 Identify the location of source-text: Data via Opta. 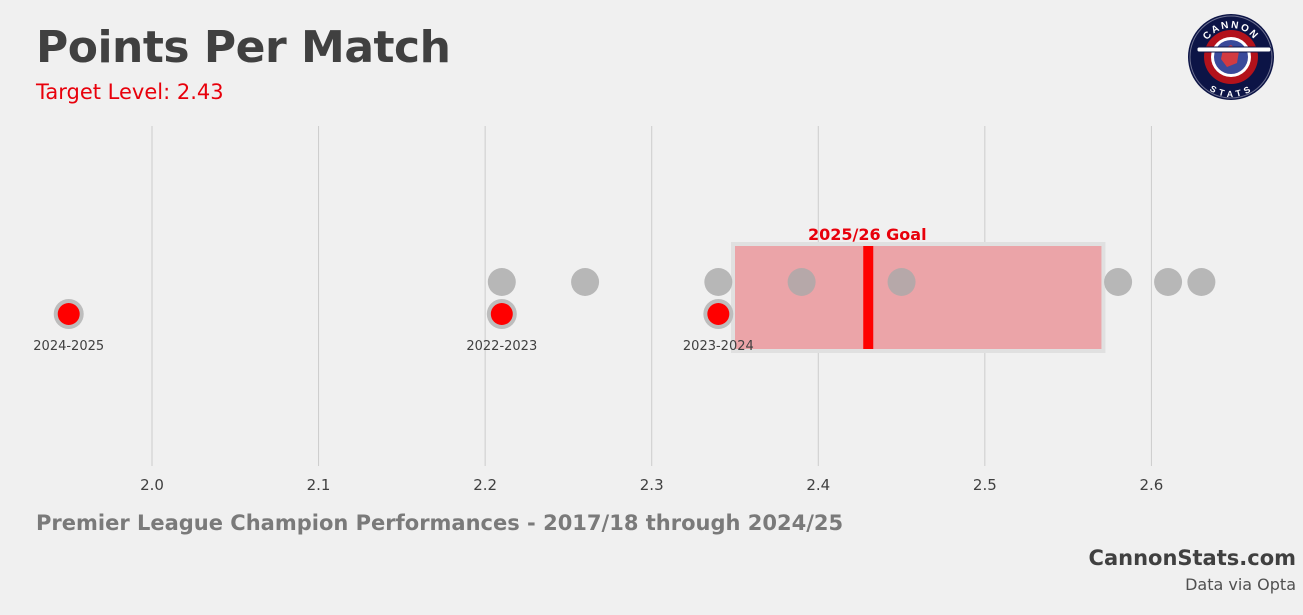
(1240, 584).